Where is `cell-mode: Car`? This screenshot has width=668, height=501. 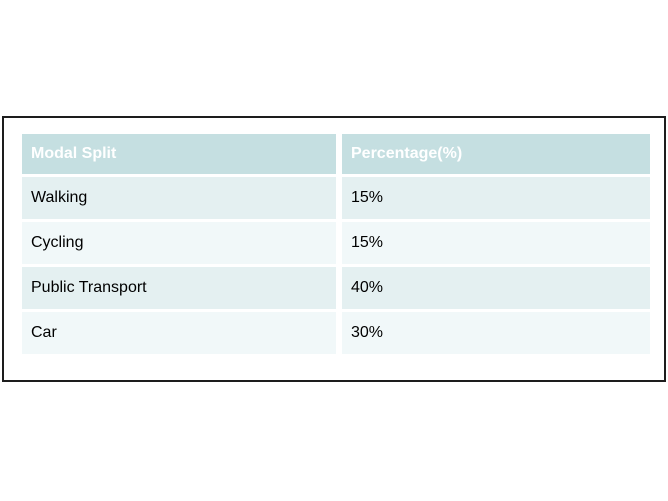
cell-mode: Car is located at coordinates (179, 333).